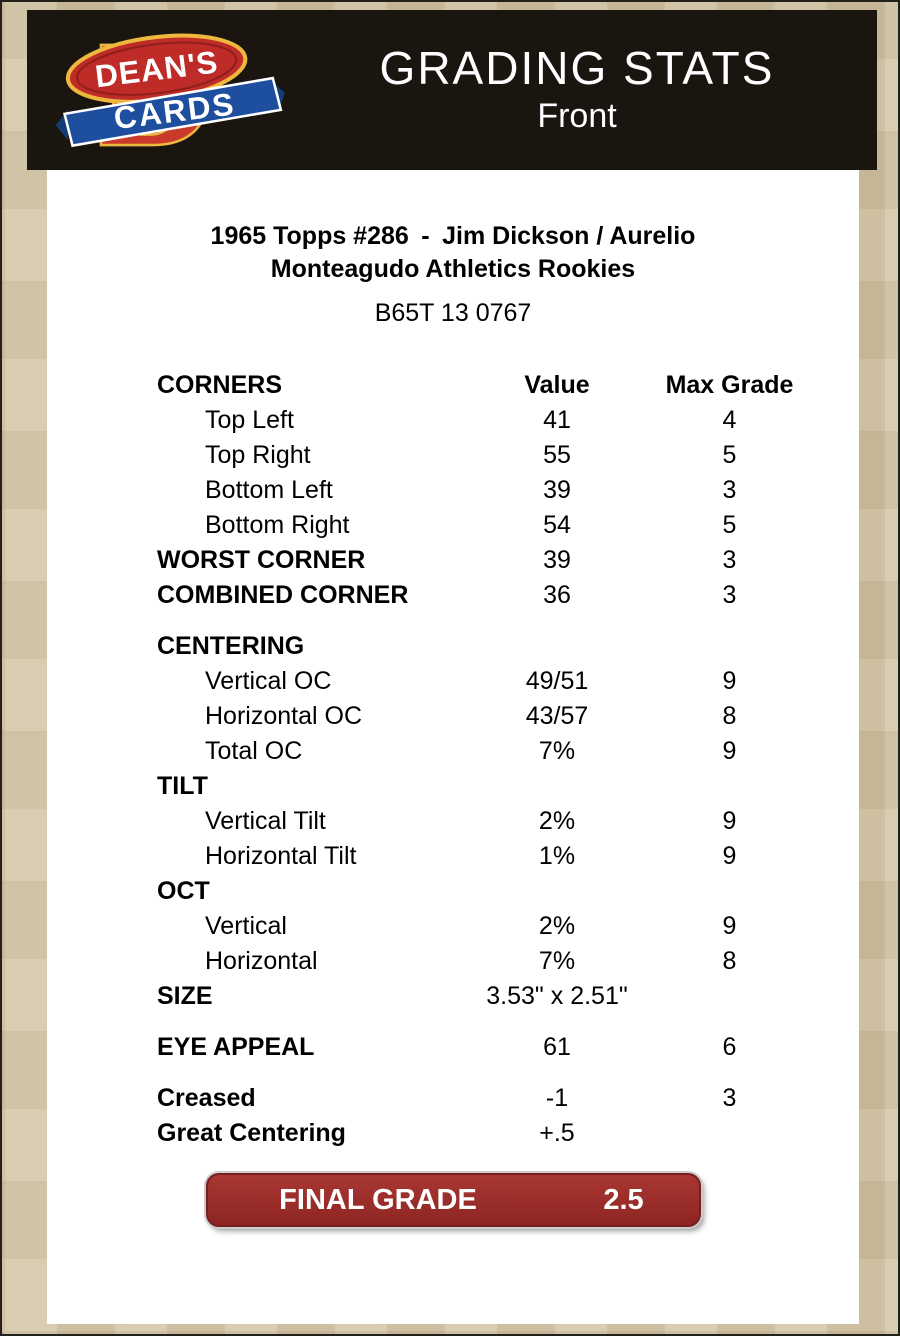 The width and height of the screenshot is (900, 1336). What do you see at coordinates (185, 996) in the screenshot?
I see `row-label: SIZE` at bounding box center [185, 996].